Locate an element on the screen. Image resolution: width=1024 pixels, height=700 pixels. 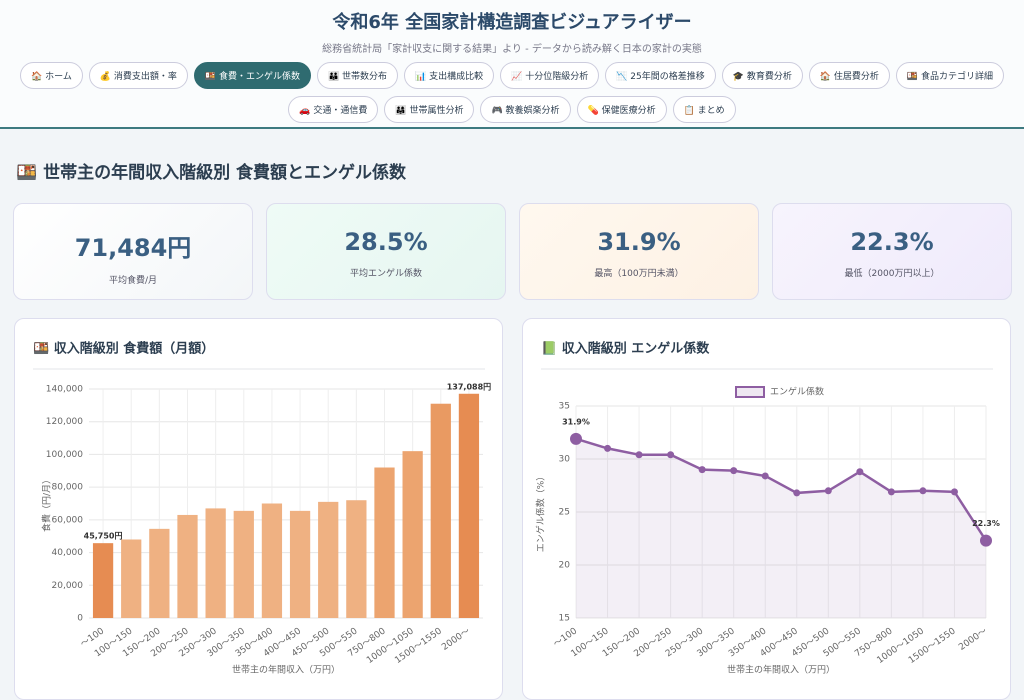
stat-value: 22.3% is located at coordinates (892, 242).